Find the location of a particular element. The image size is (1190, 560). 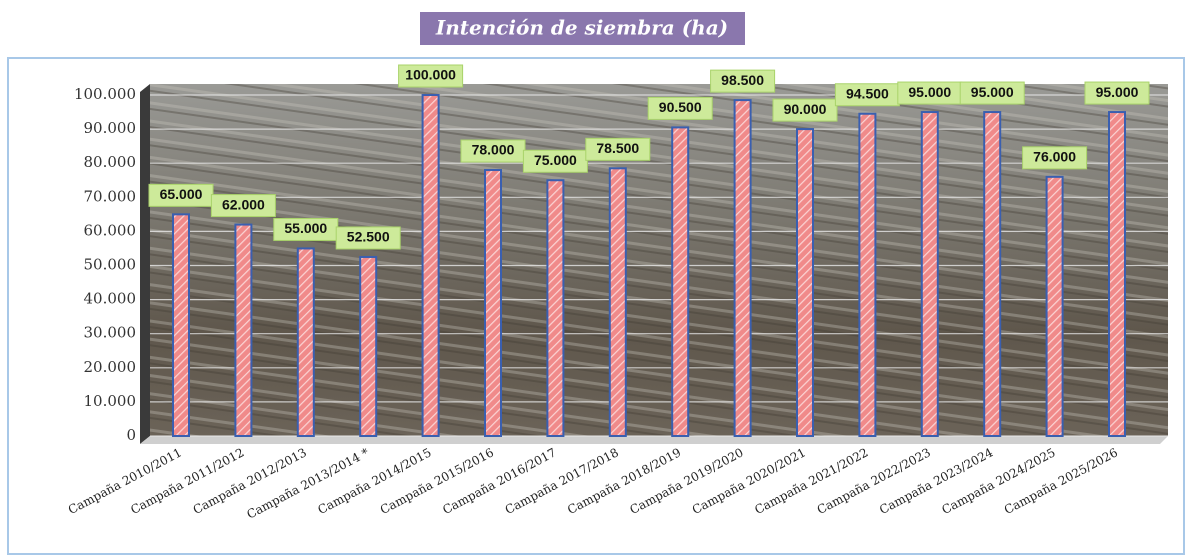

value-label: 52.500 is located at coordinates (368, 237).